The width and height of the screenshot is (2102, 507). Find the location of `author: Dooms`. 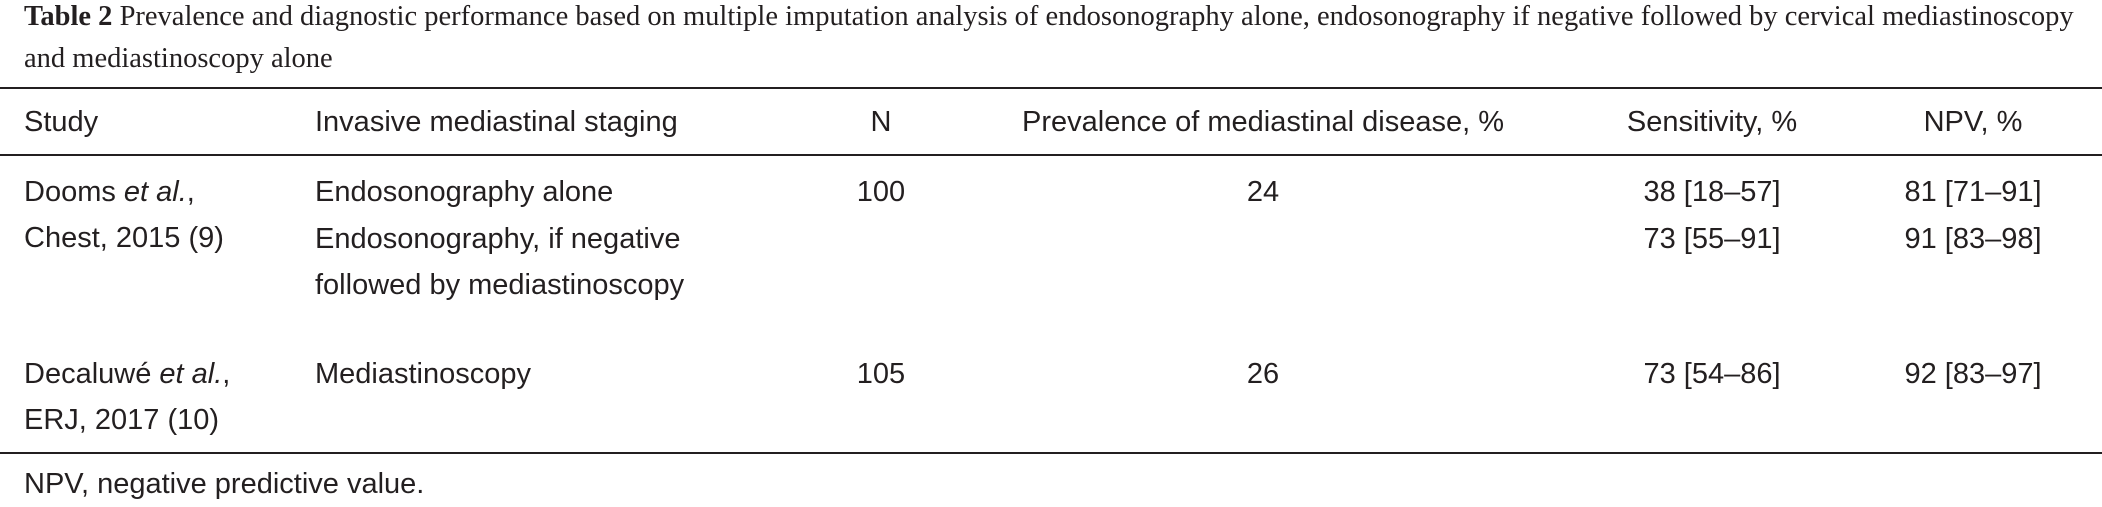

author: Dooms is located at coordinates (70, 192).